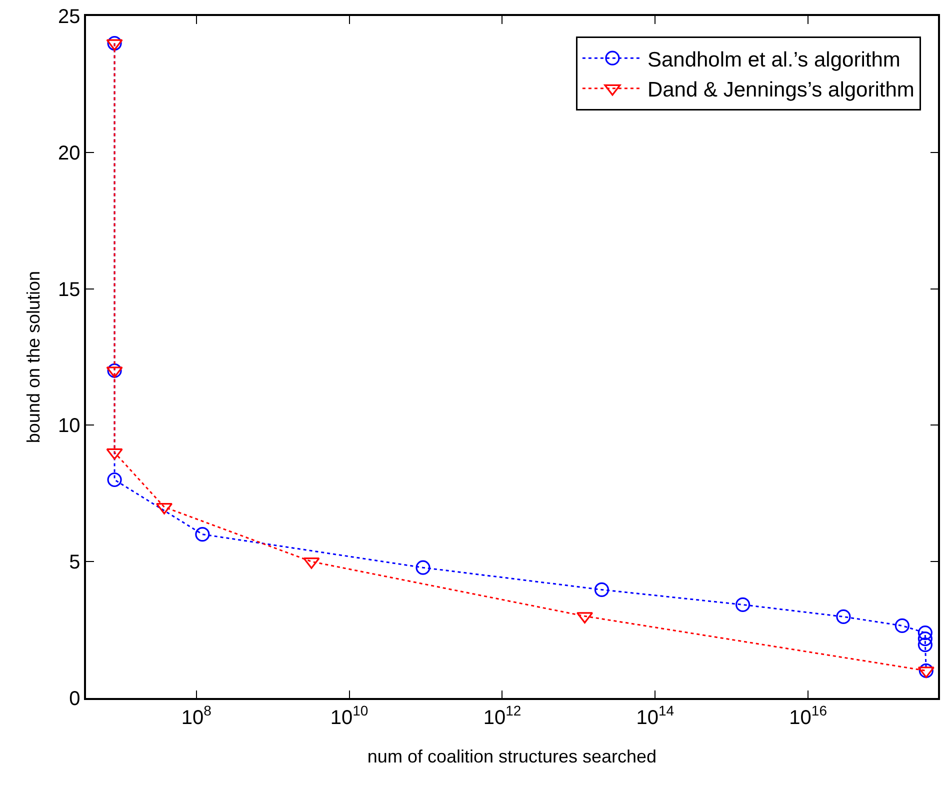 Image resolution: width=946 pixels, height=788 pixels. What do you see at coordinates (69, 426) in the screenshot?
I see `y-tick-label: 10` at bounding box center [69, 426].